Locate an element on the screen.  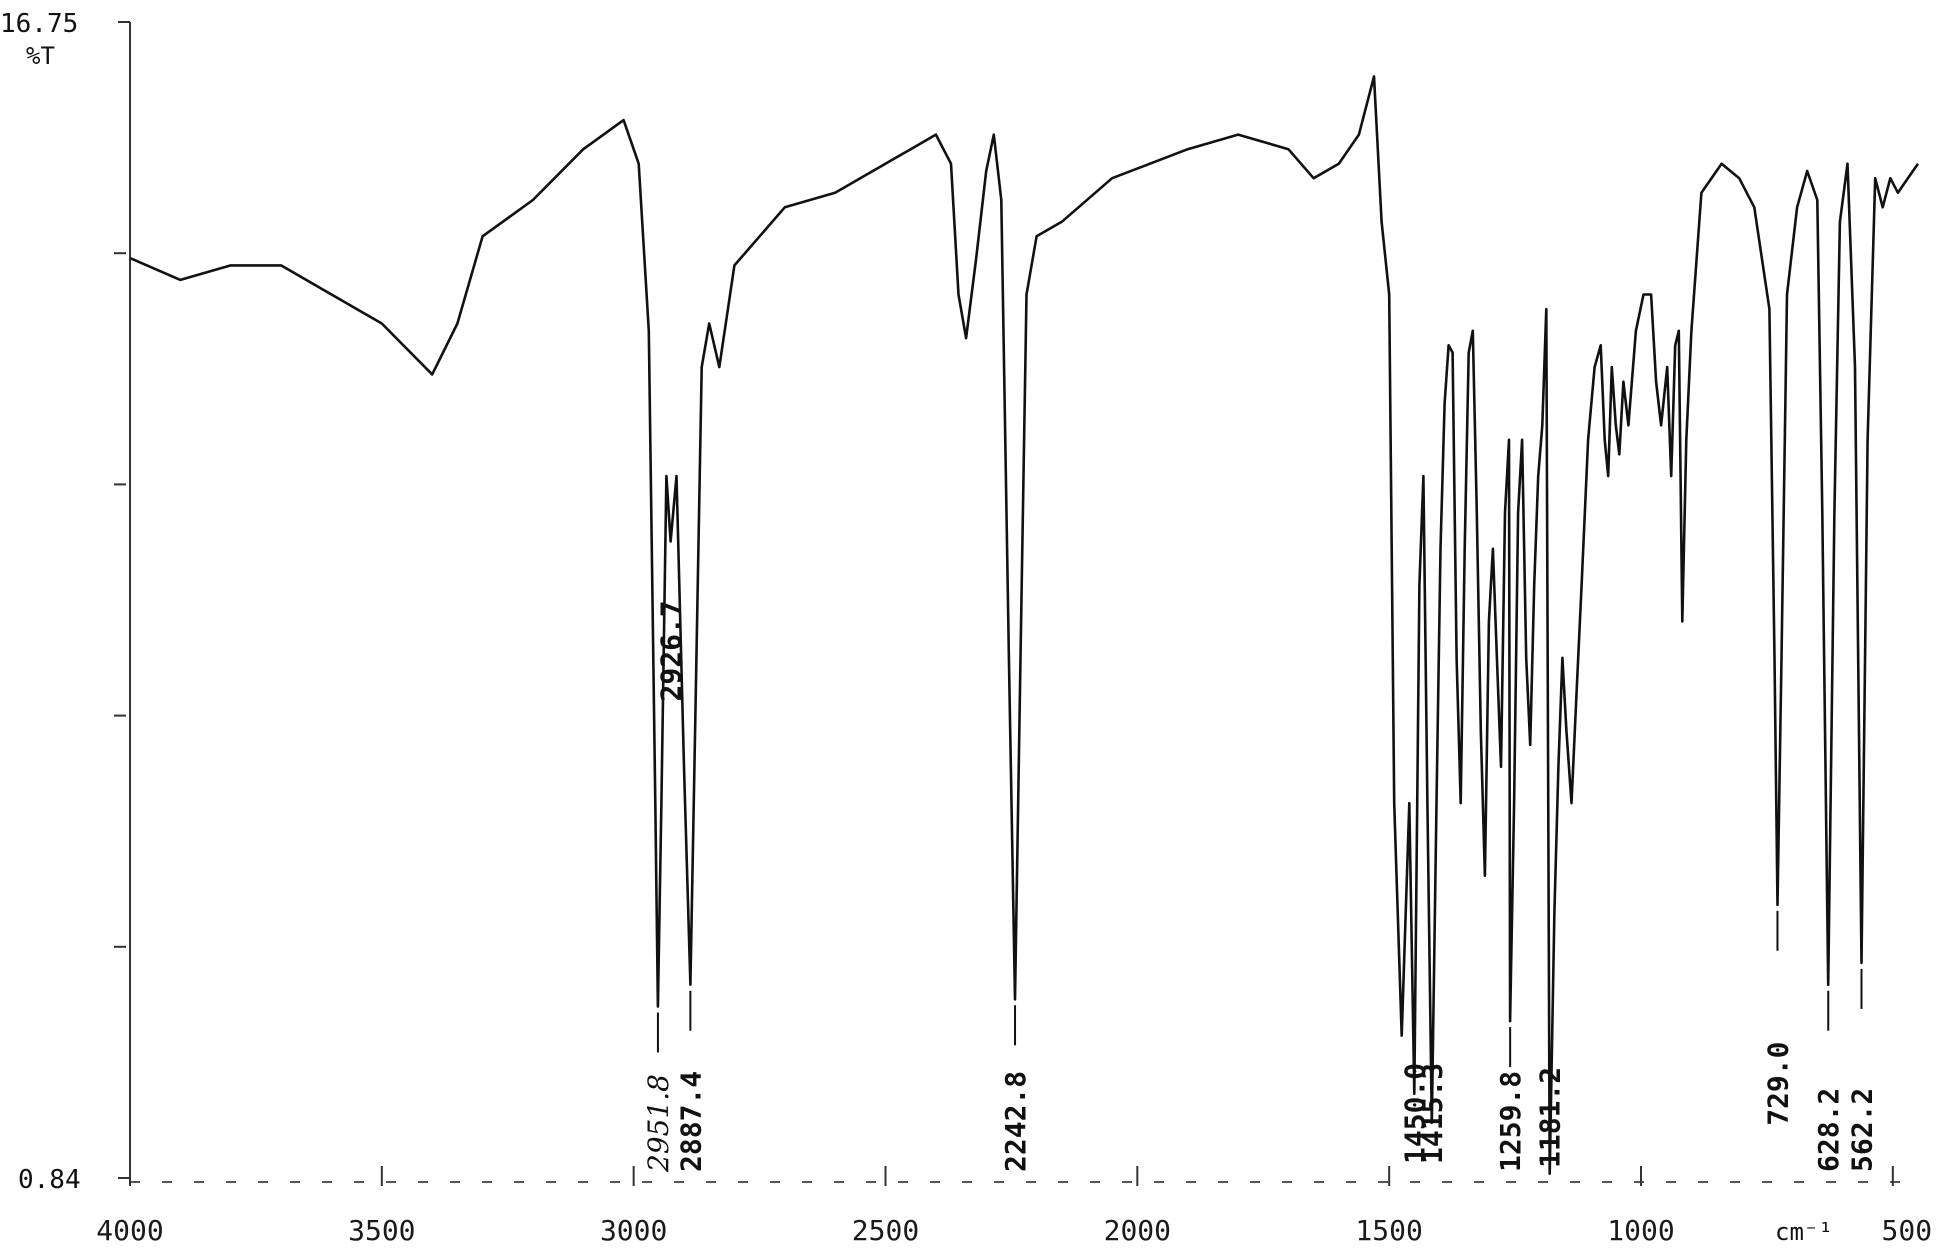
x-axis-label-1500: 1500 is located at coordinates (1388, 1230).